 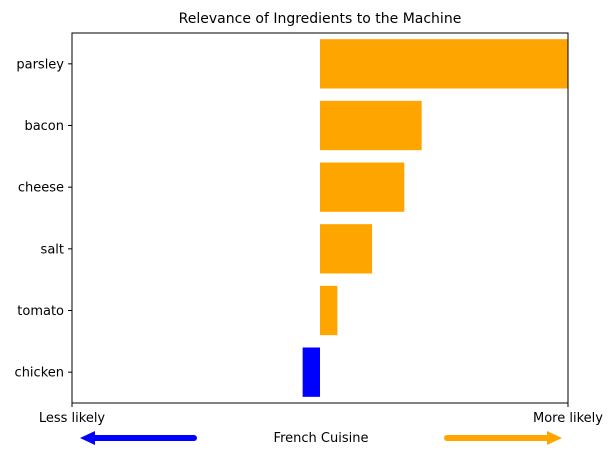 What do you see at coordinates (72, 418) in the screenshot?
I see `x-tick-label-less-likely: Less likely` at bounding box center [72, 418].